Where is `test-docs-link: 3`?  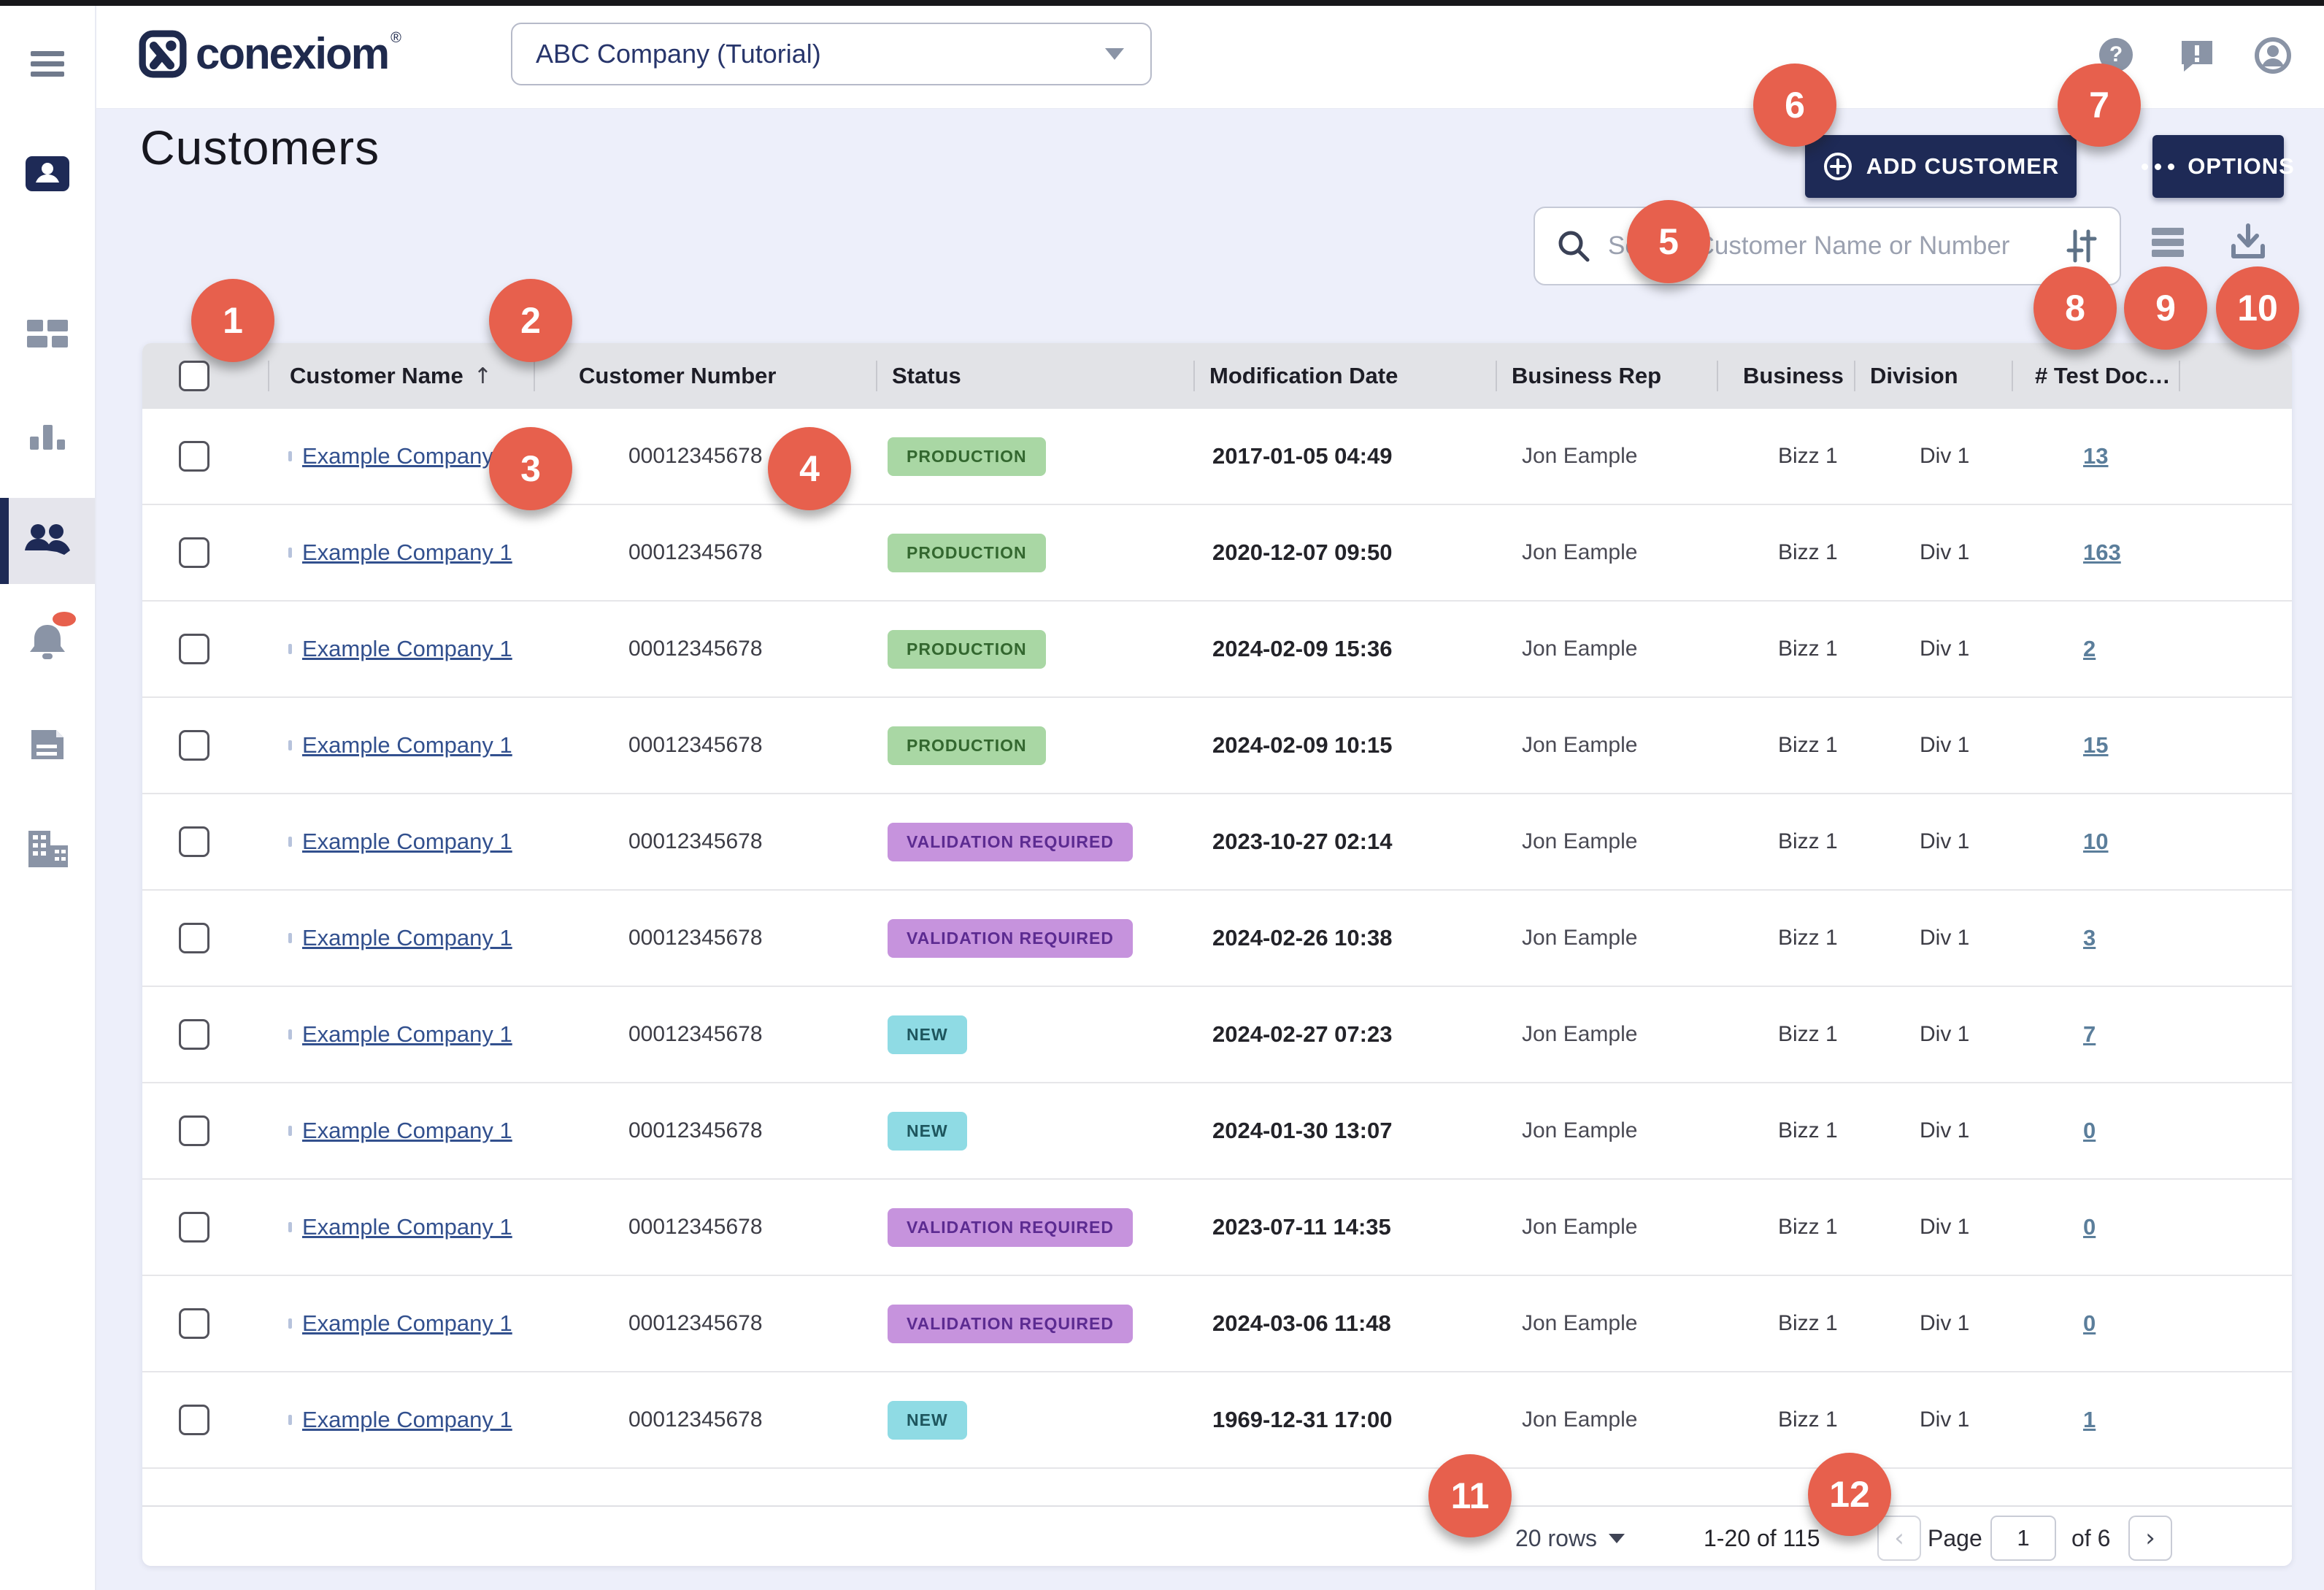
test-docs-link: 3 is located at coordinates (2089, 937).